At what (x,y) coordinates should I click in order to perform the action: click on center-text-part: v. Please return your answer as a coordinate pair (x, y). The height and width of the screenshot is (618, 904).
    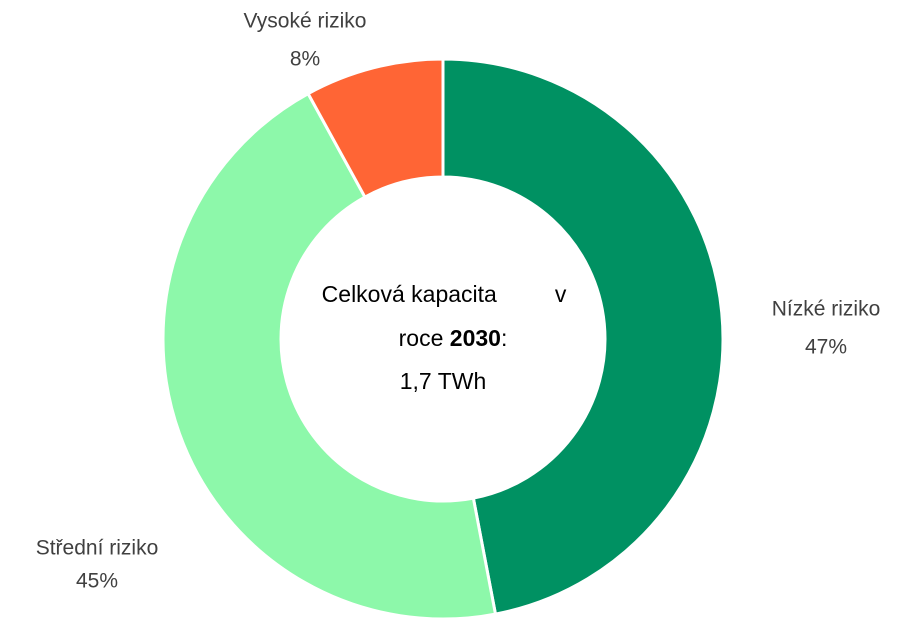
    Looking at the image, I should click on (561, 294).